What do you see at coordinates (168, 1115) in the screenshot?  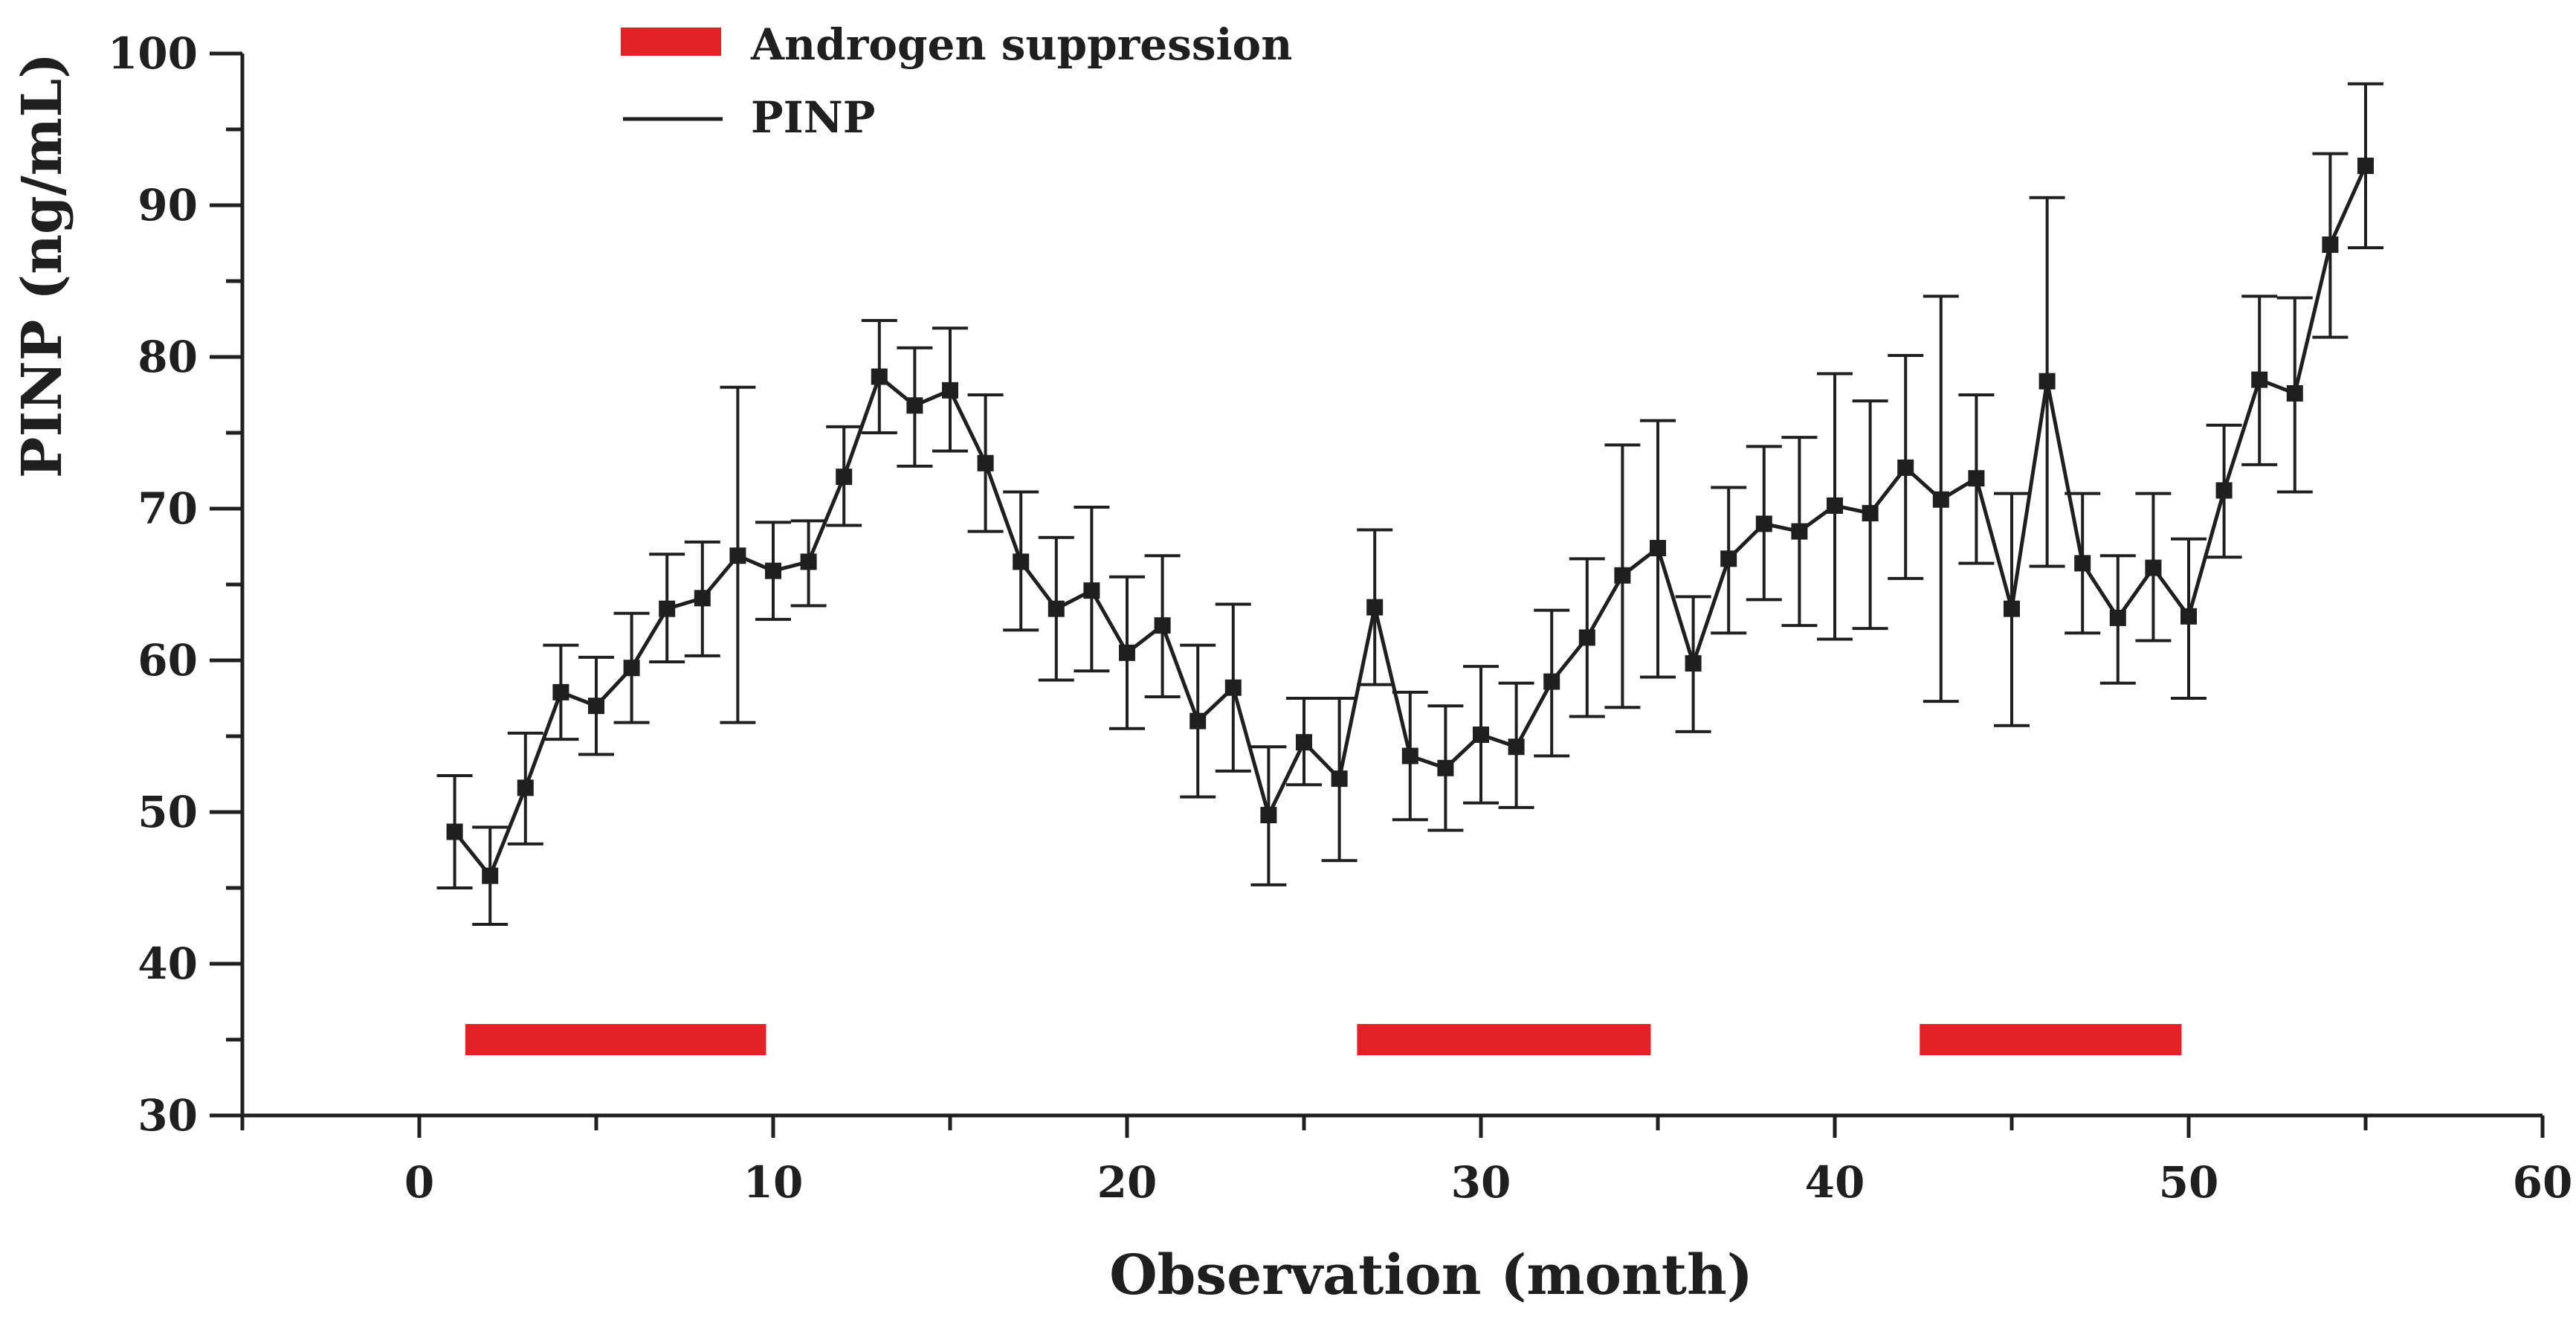 I see `y-tick-label: 30` at bounding box center [168, 1115].